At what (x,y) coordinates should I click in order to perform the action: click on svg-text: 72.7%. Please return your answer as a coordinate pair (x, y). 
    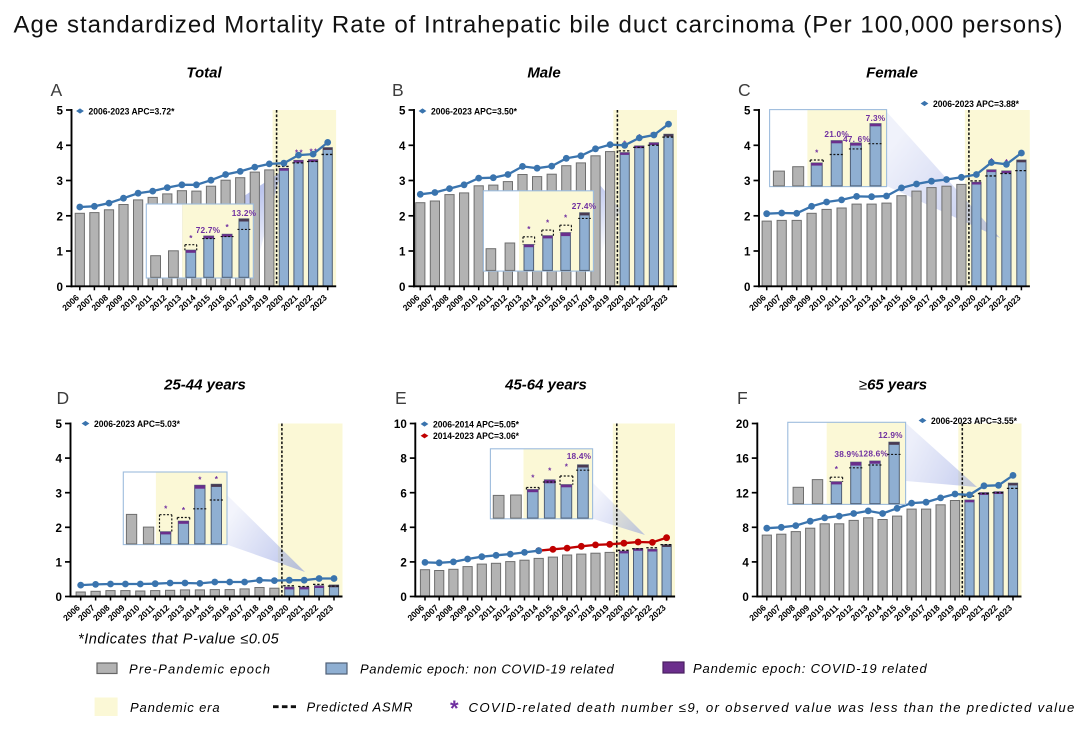
    Looking at the image, I should click on (208, 230).